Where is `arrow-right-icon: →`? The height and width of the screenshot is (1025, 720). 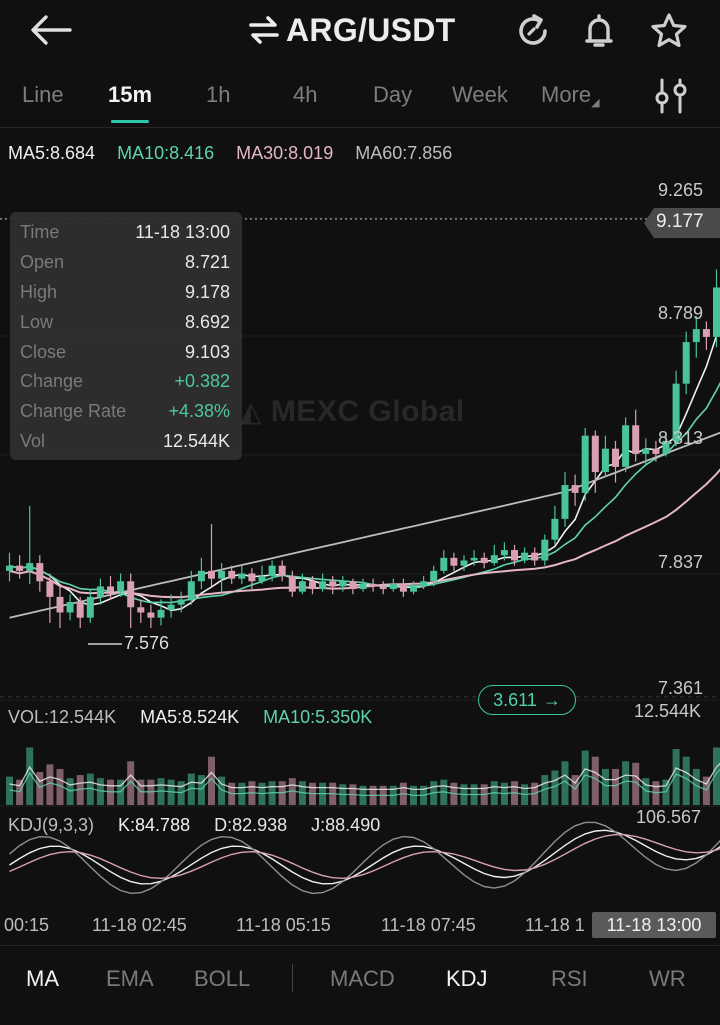 arrow-right-icon: → is located at coordinates (551, 699).